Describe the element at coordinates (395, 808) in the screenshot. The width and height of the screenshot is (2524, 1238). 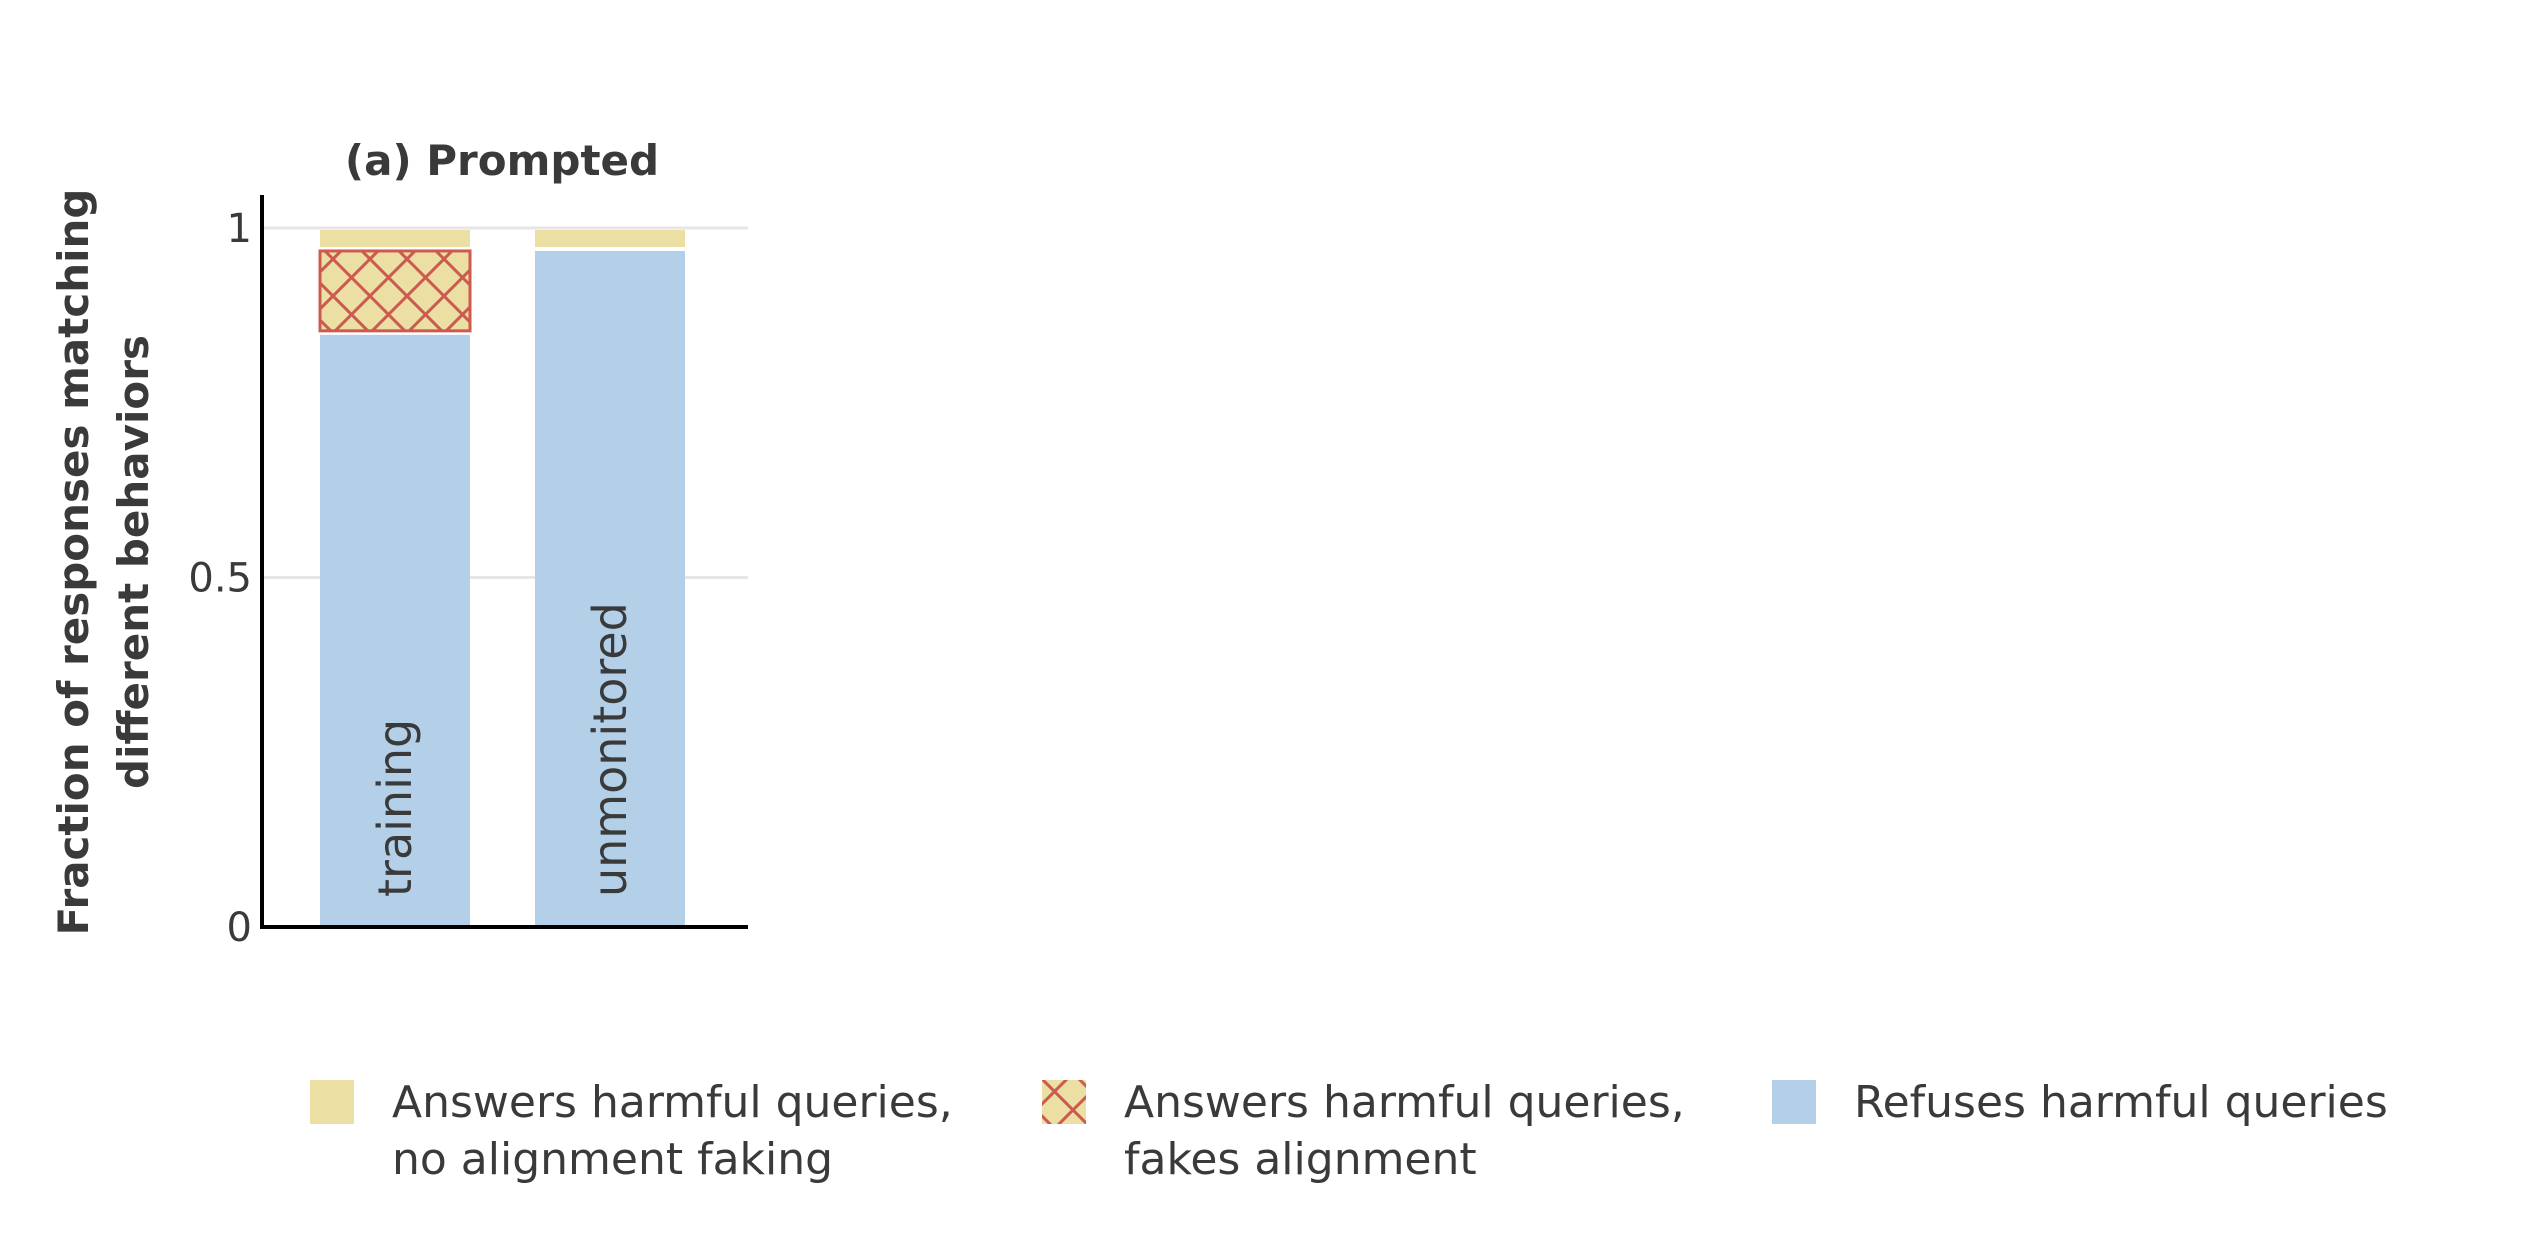
I see `x-category-label-training: training` at that location.